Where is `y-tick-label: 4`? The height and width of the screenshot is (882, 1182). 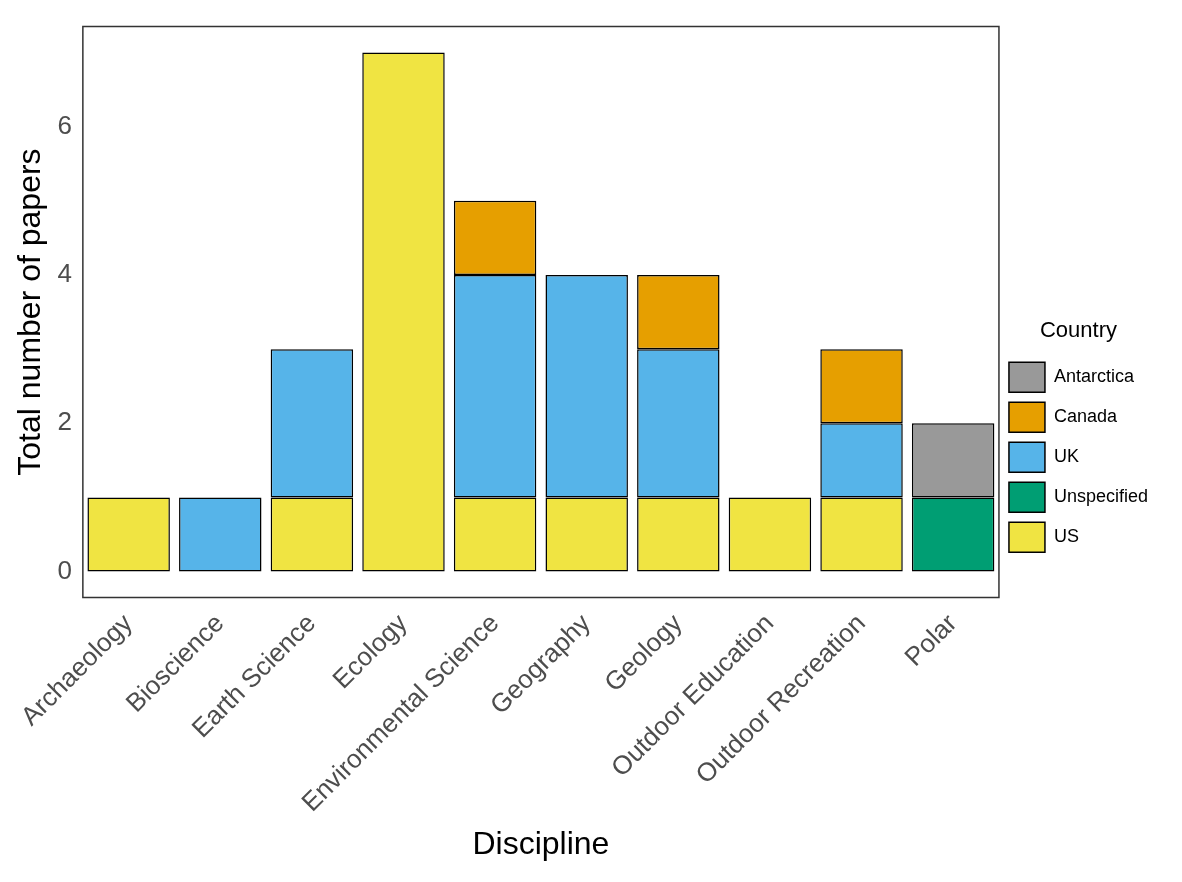 y-tick-label: 4 is located at coordinates (64, 273).